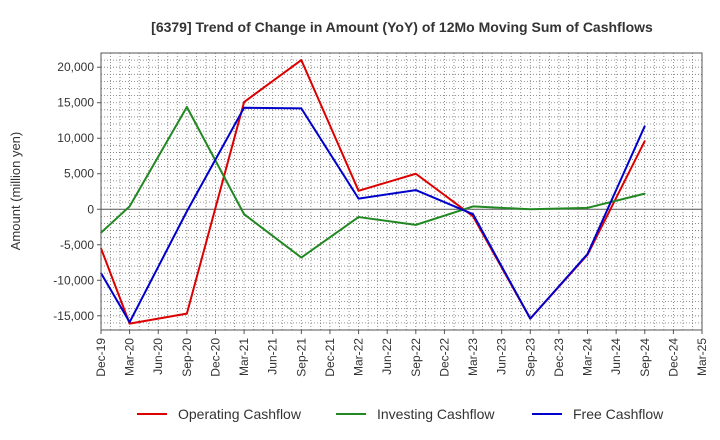  Describe the element at coordinates (416, 357) in the screenshot. I see `x-tick-label: Sep-22` at that location.